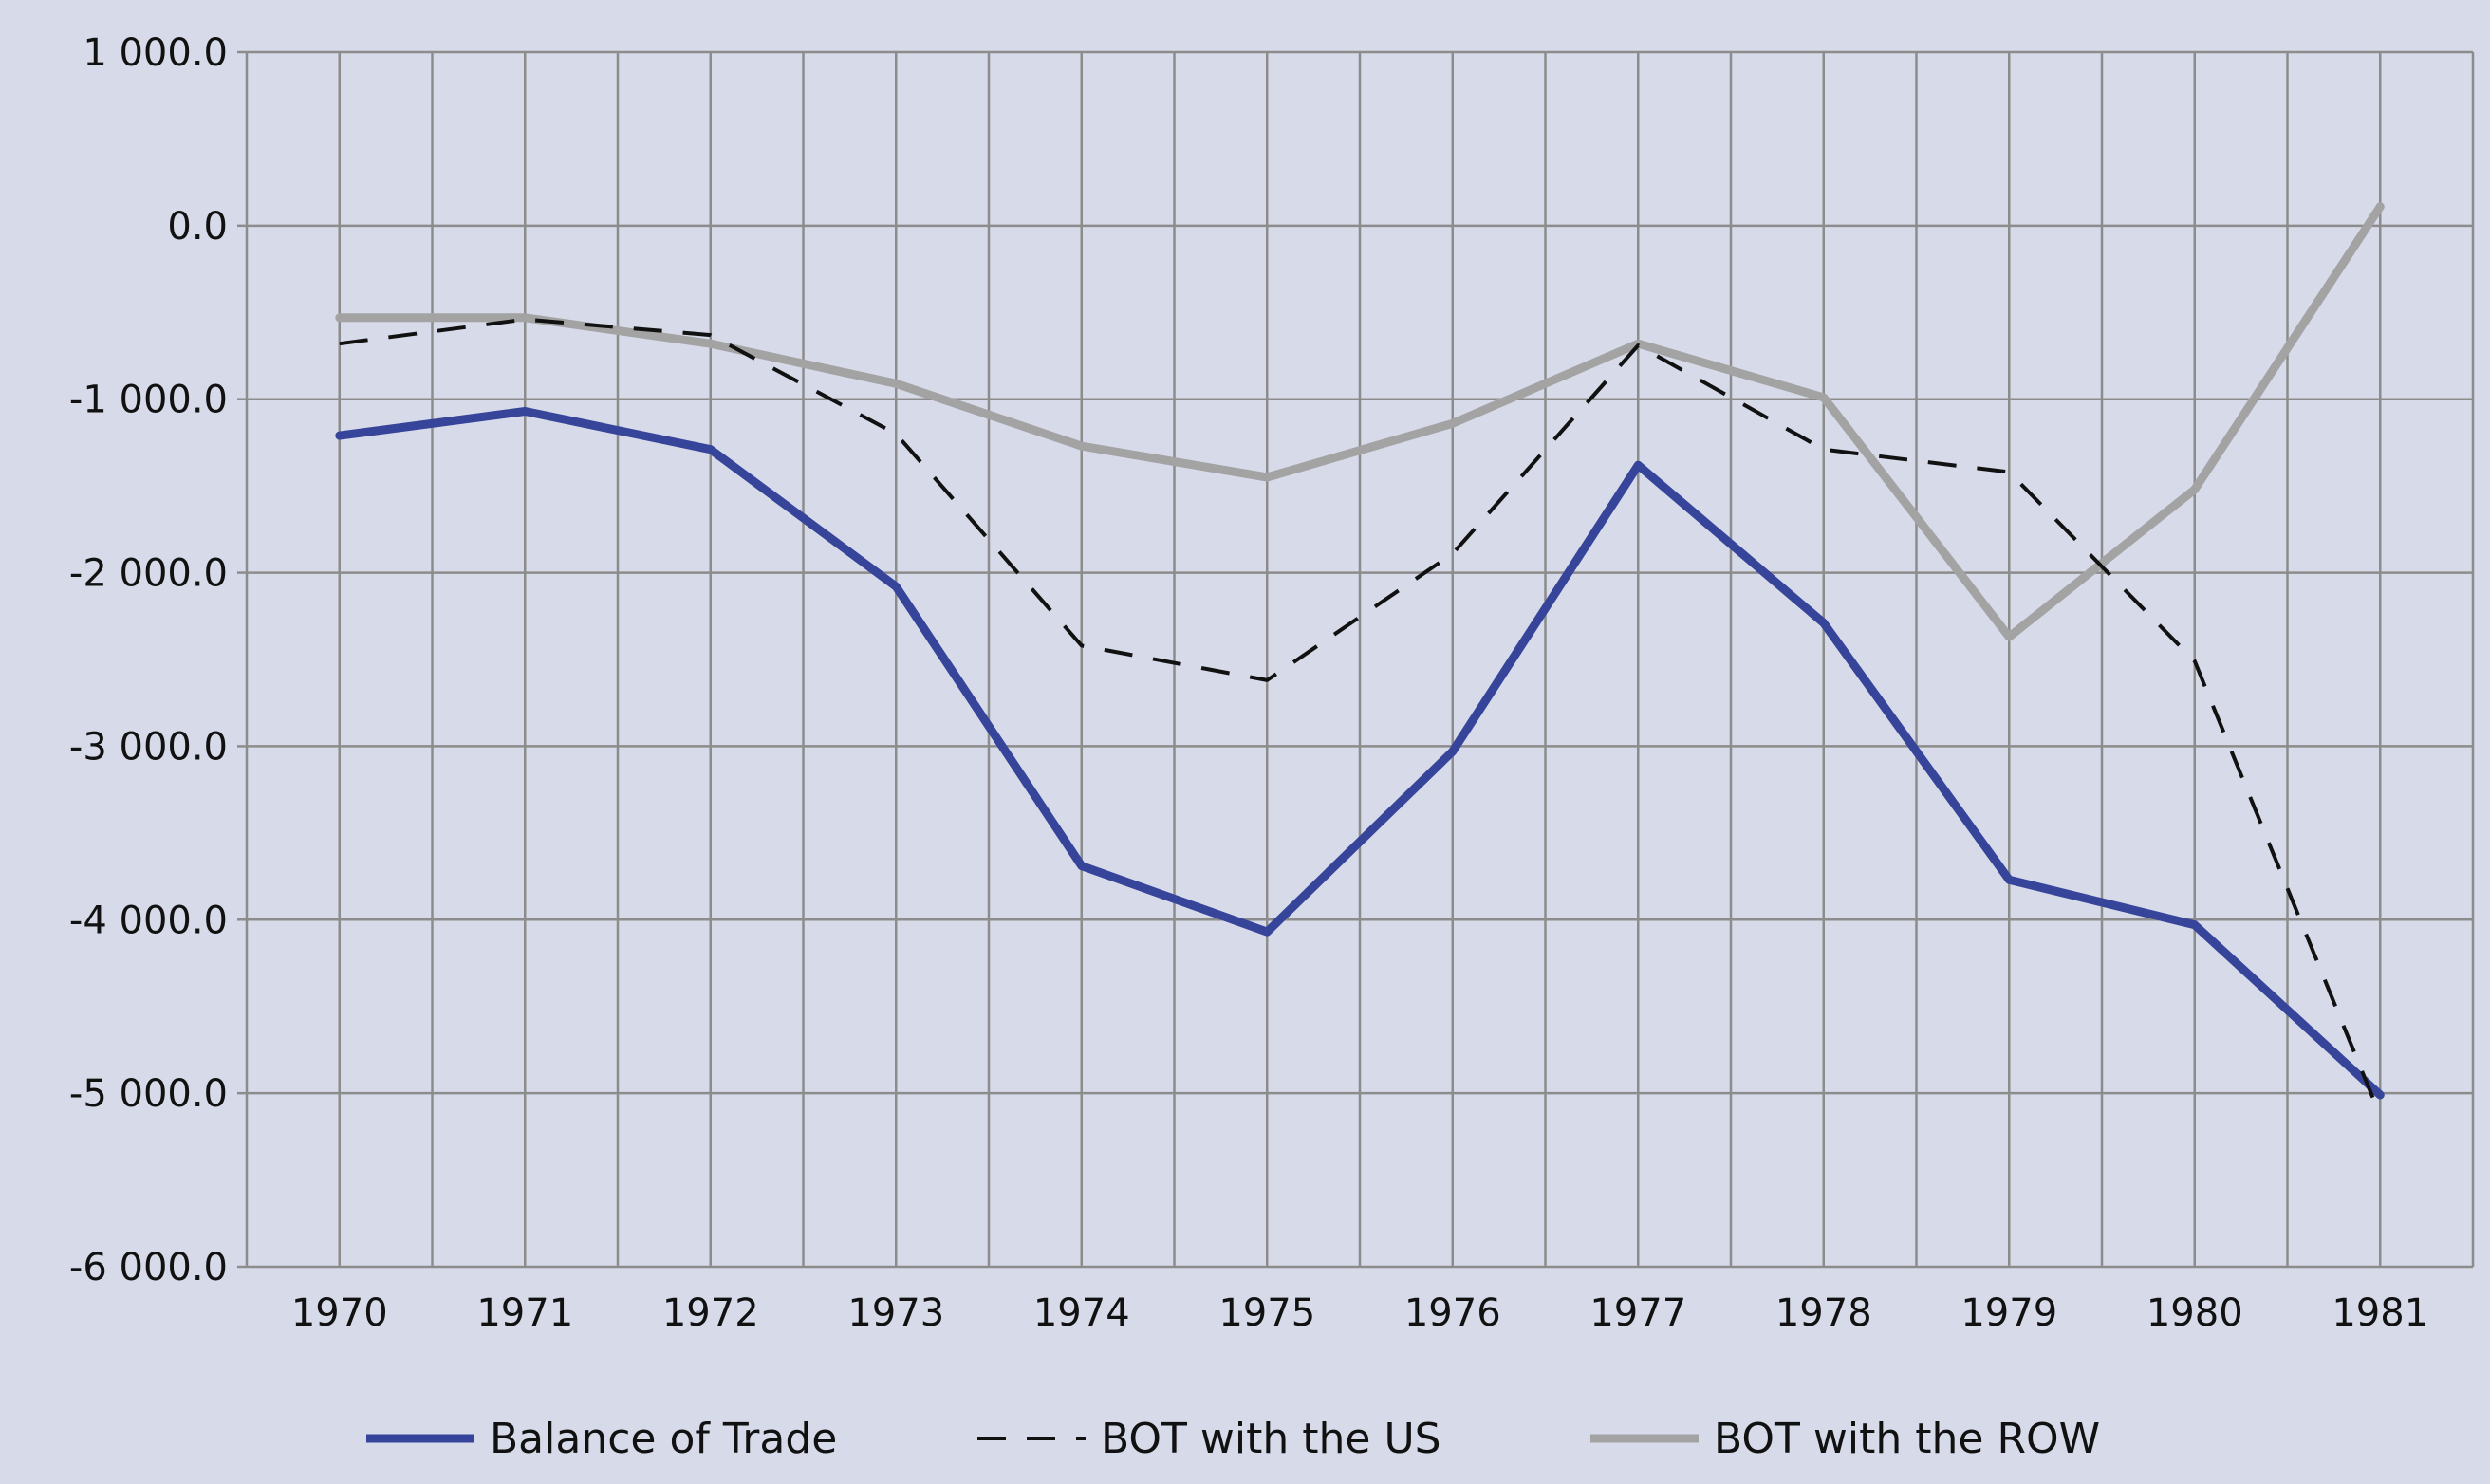 Image resolution: width=2490 pixels, height=1484 pixels. Describe the element at coordinates (1637, 1313) in the screenshot. I see `x-tick-label: 1977` at that location.